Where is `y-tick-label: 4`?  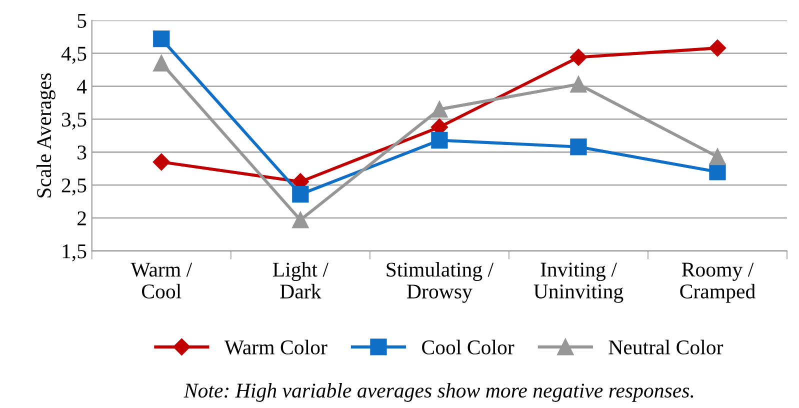 y-tick-label: 4 is located at coordinates (82, 87).